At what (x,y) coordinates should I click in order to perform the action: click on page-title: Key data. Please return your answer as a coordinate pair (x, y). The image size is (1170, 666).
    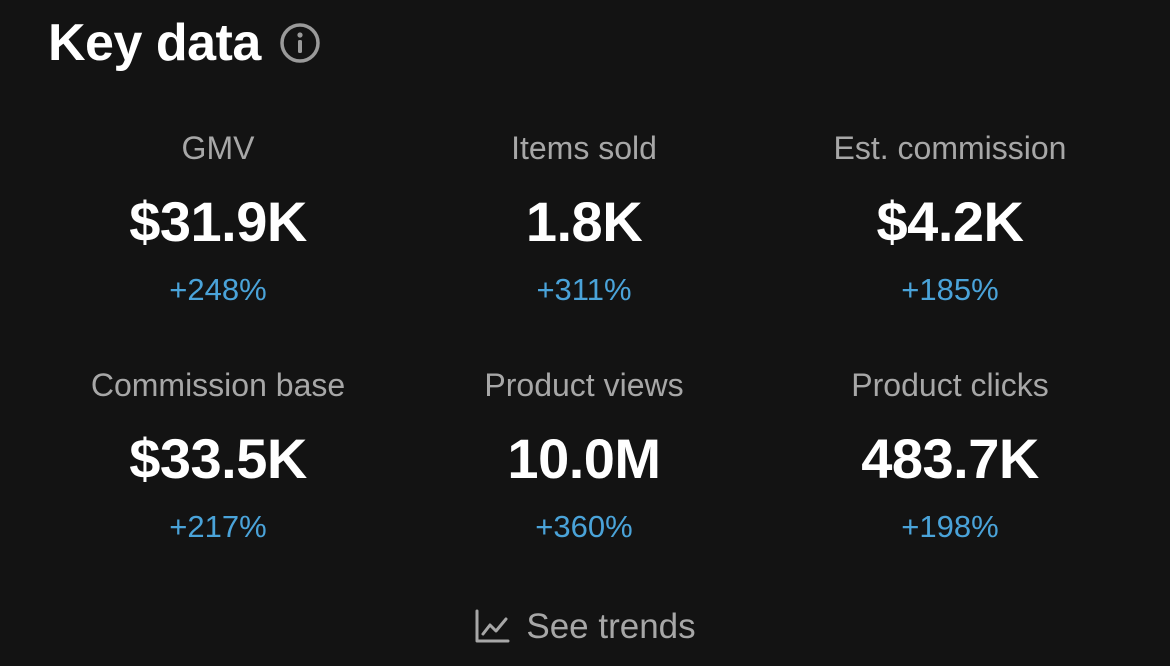
    Looking at the image, I should click on (154, 43).